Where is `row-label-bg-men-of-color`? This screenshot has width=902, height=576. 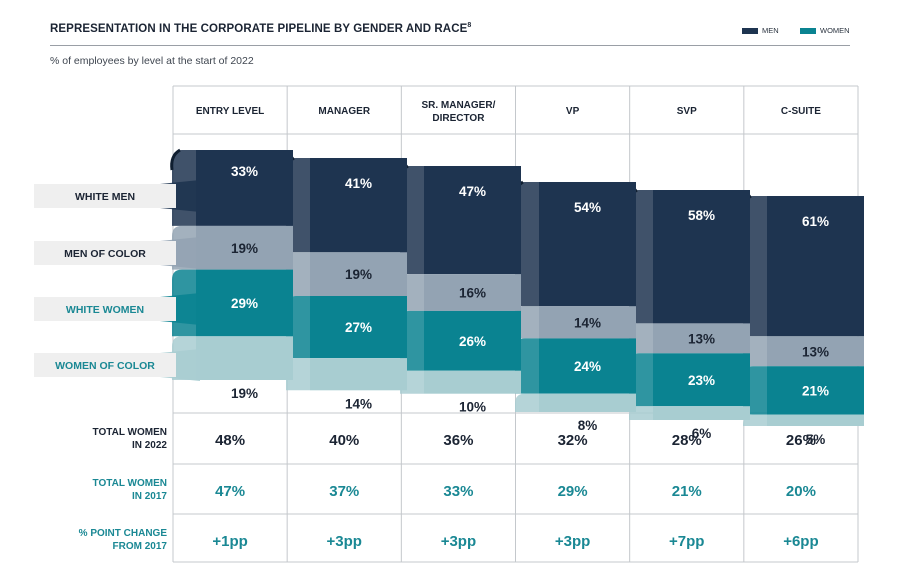
row-label-bg-men-of-color is located at coordinates (105, 253).